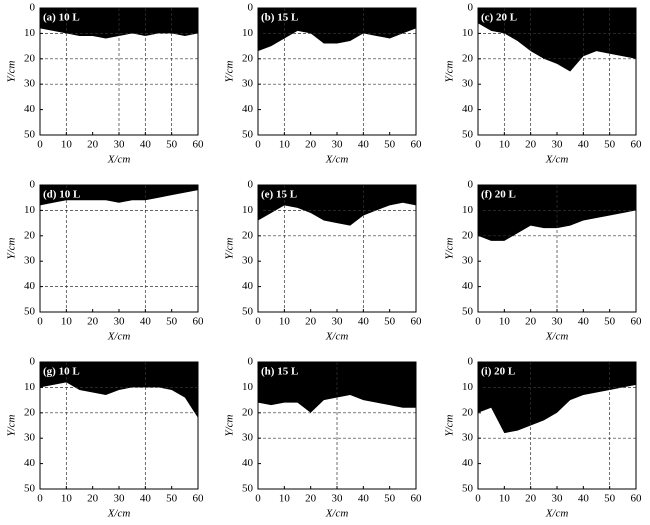 This screenshot has height=525, width=650. Describe the element at coordinates (119, 248) in the screenshot. I see `plot-frame` at that location.